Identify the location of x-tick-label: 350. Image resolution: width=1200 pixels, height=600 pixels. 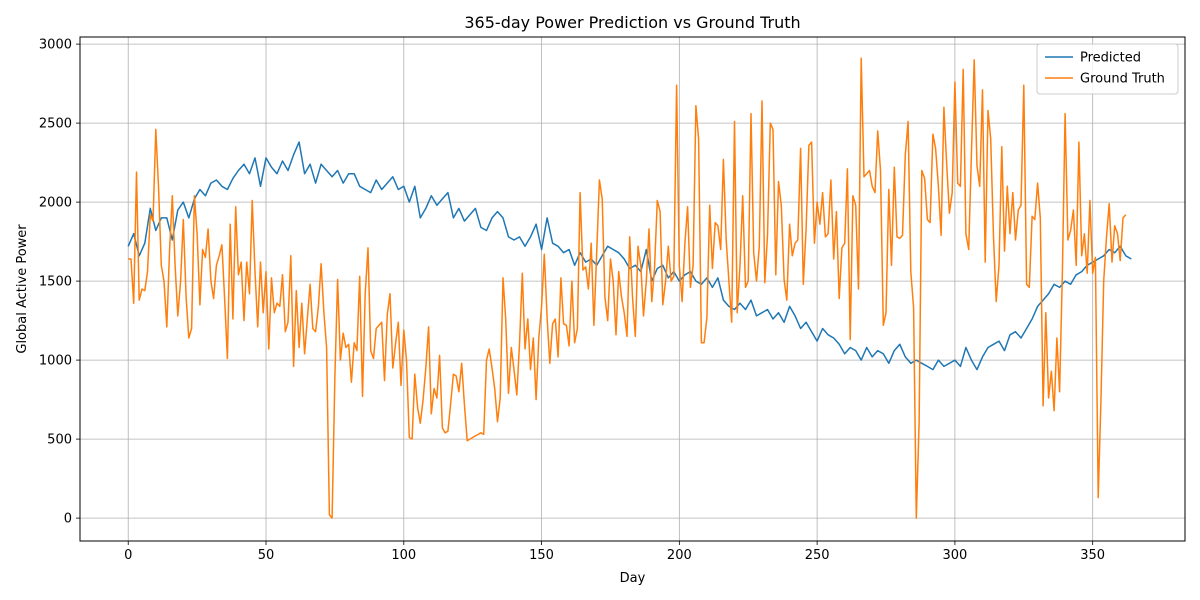
(1092, 555).